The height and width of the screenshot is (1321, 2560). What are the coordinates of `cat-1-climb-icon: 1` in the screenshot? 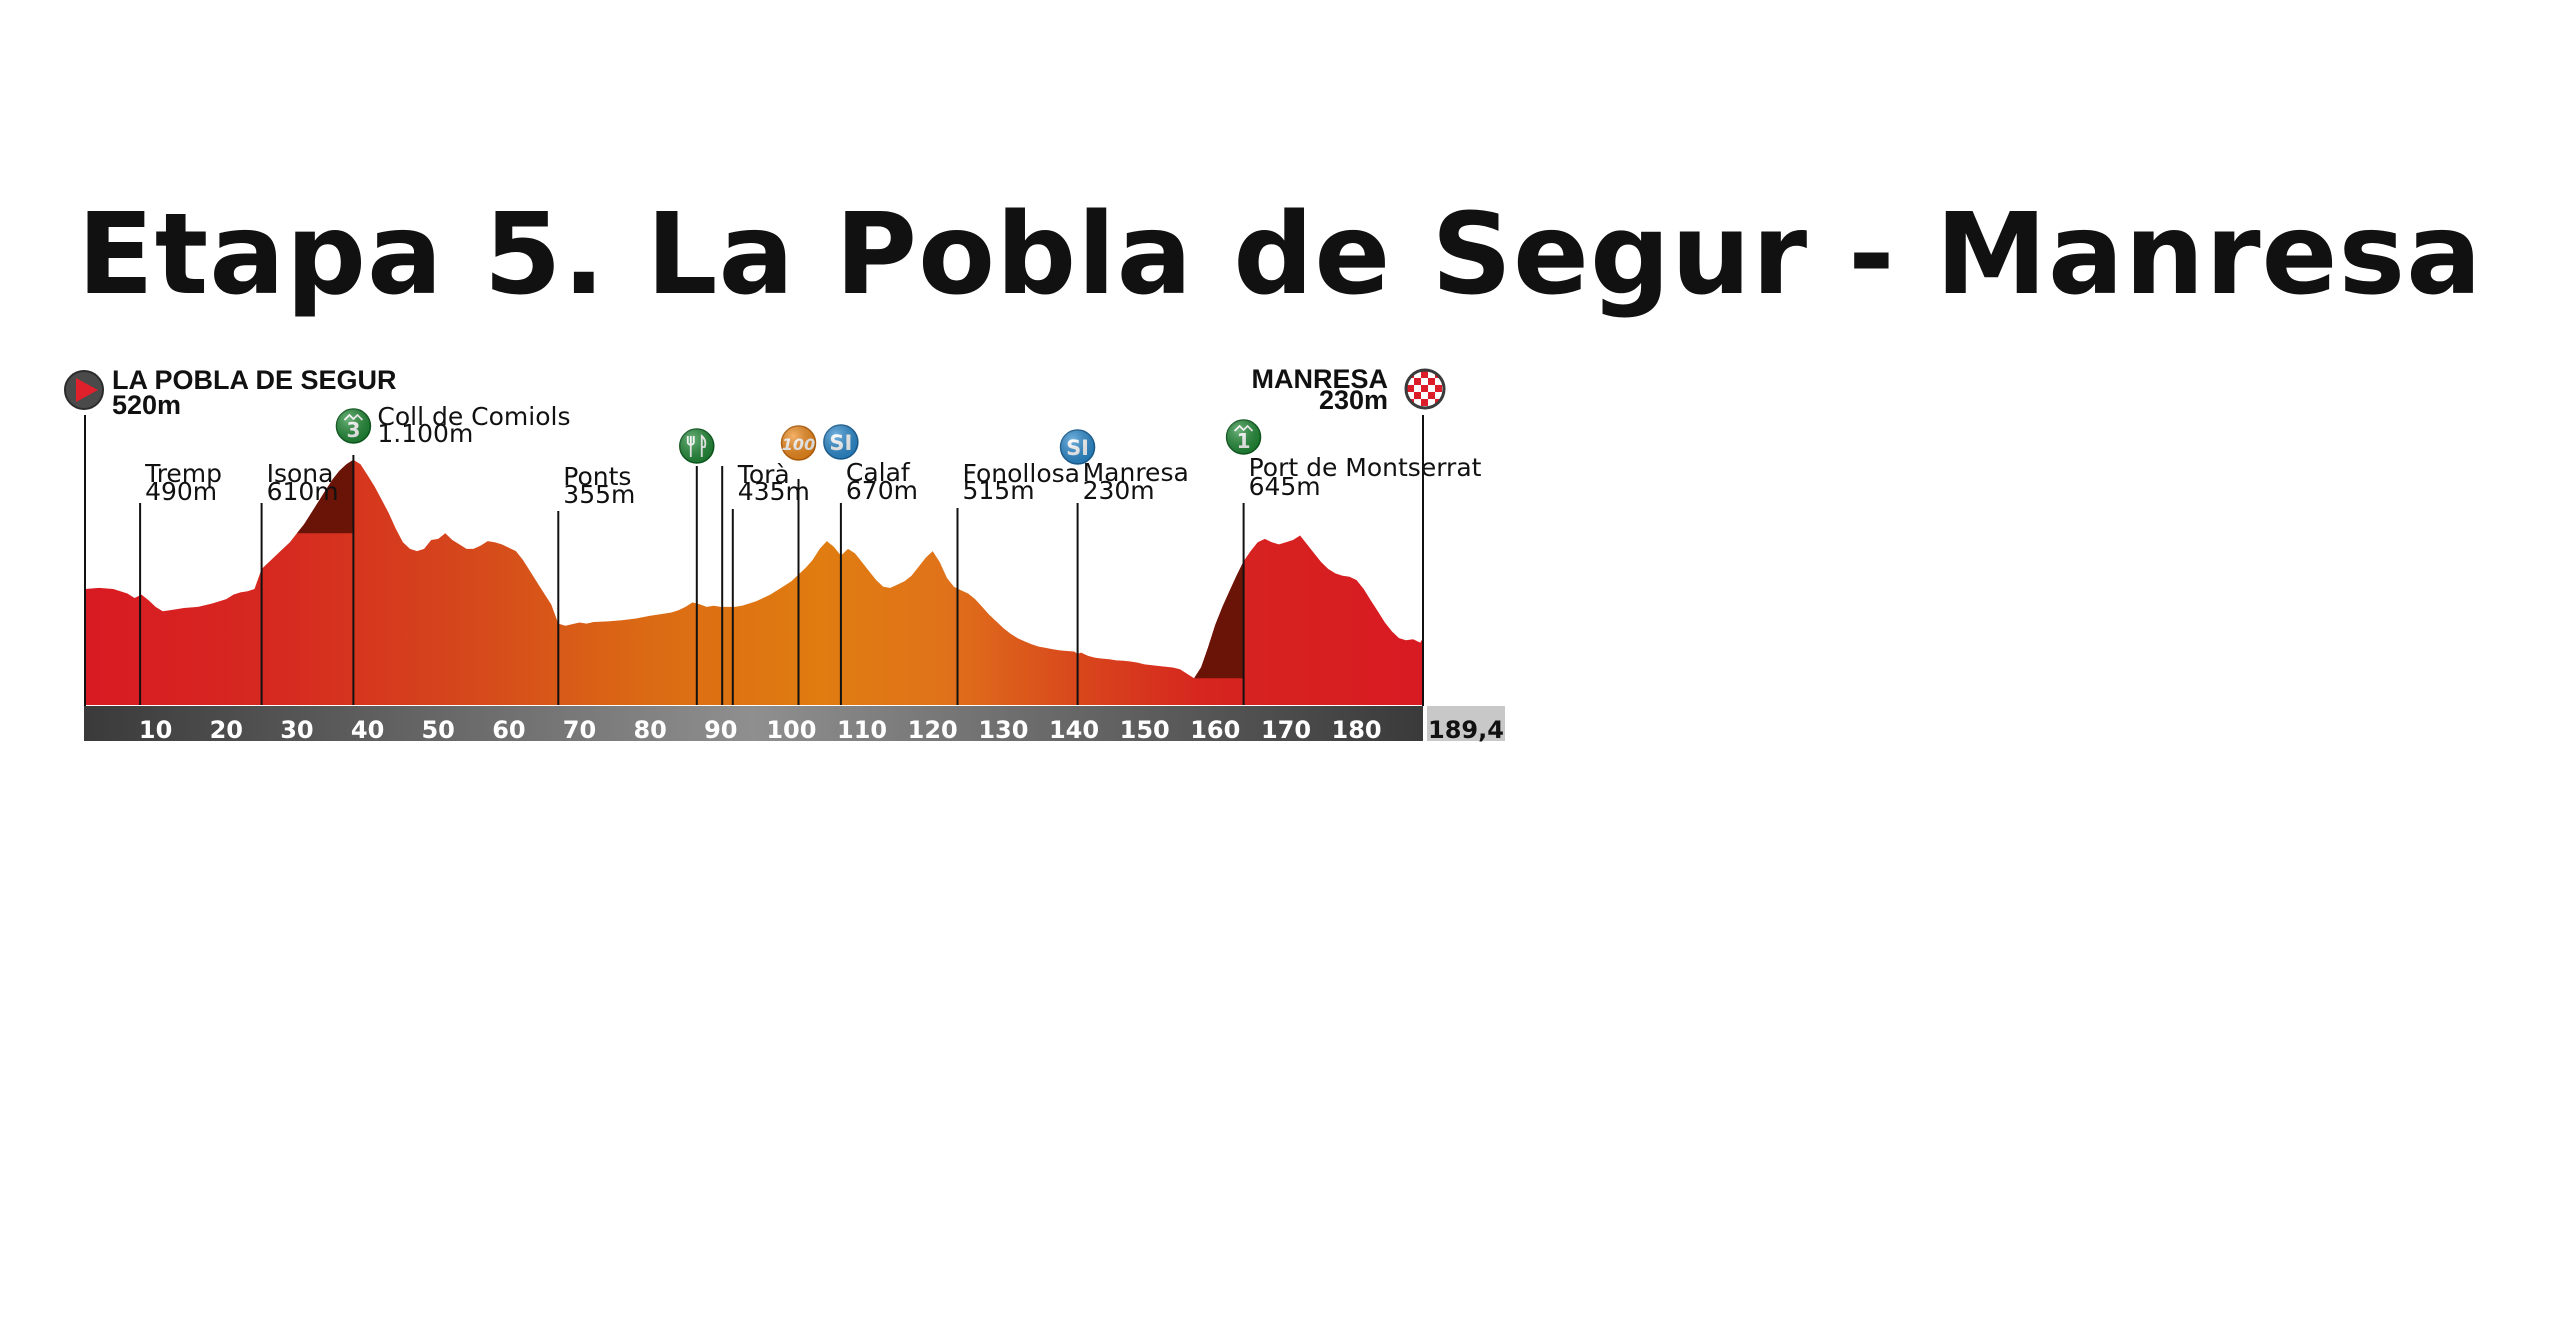 It's located at (1243, 437).